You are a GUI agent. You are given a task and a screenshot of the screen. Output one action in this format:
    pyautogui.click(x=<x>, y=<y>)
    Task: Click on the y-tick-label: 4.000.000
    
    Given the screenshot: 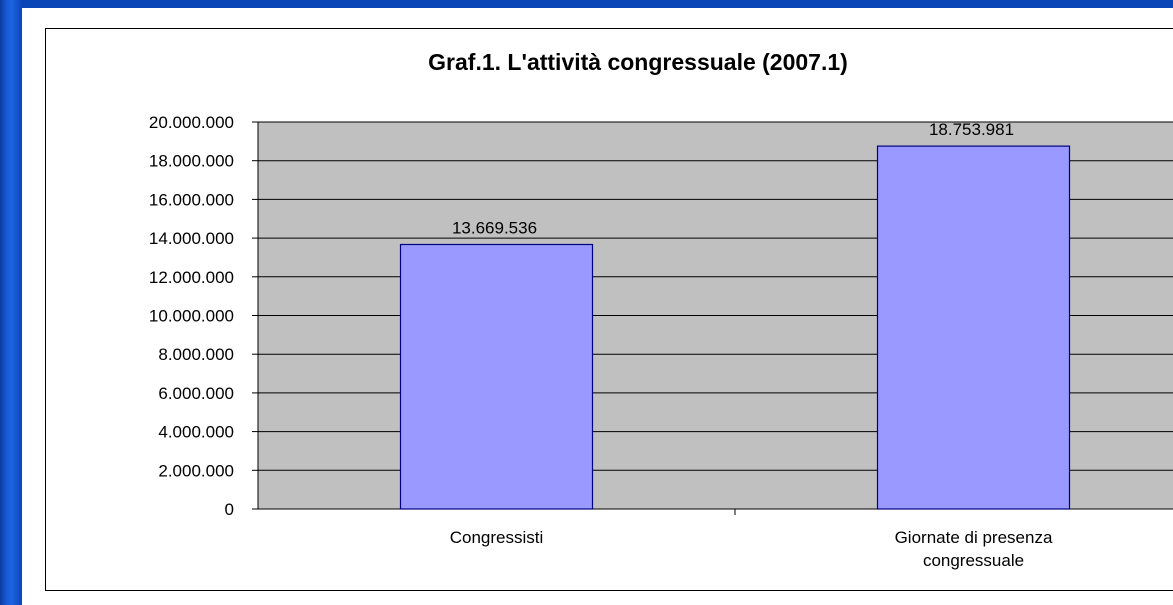 What is the action you would take?
    pyautogui.click(x=196, y=432)
    